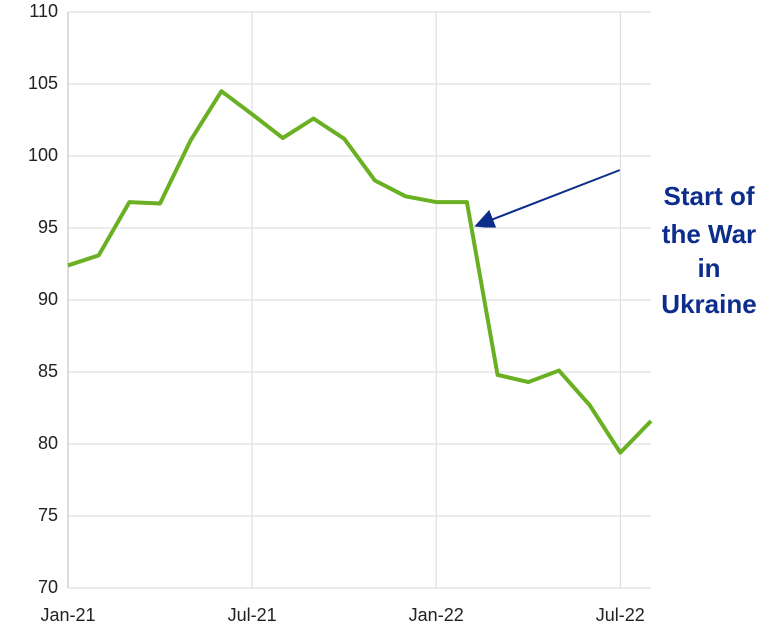  What do you see at coordinates (547, 199) in the screenshot?
I see `annotation-arrow` at bounding box center [547, 199].